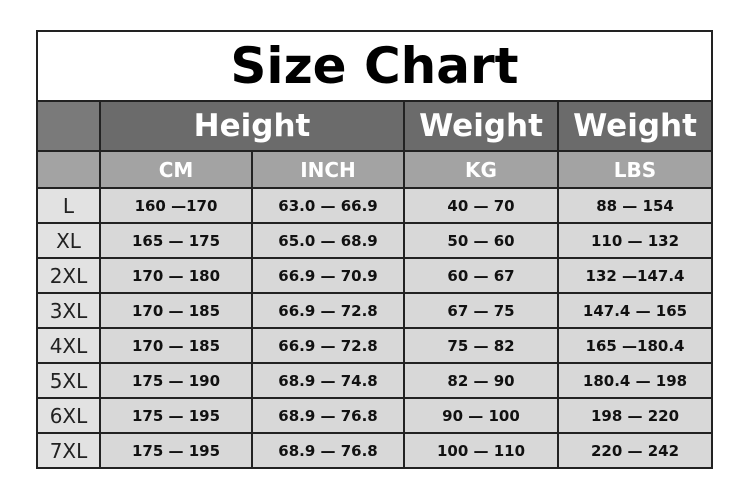  Describe the element at coordinates (635, 240) in the screenshot. I see `lbs-cell: 110 — 132` at that location.